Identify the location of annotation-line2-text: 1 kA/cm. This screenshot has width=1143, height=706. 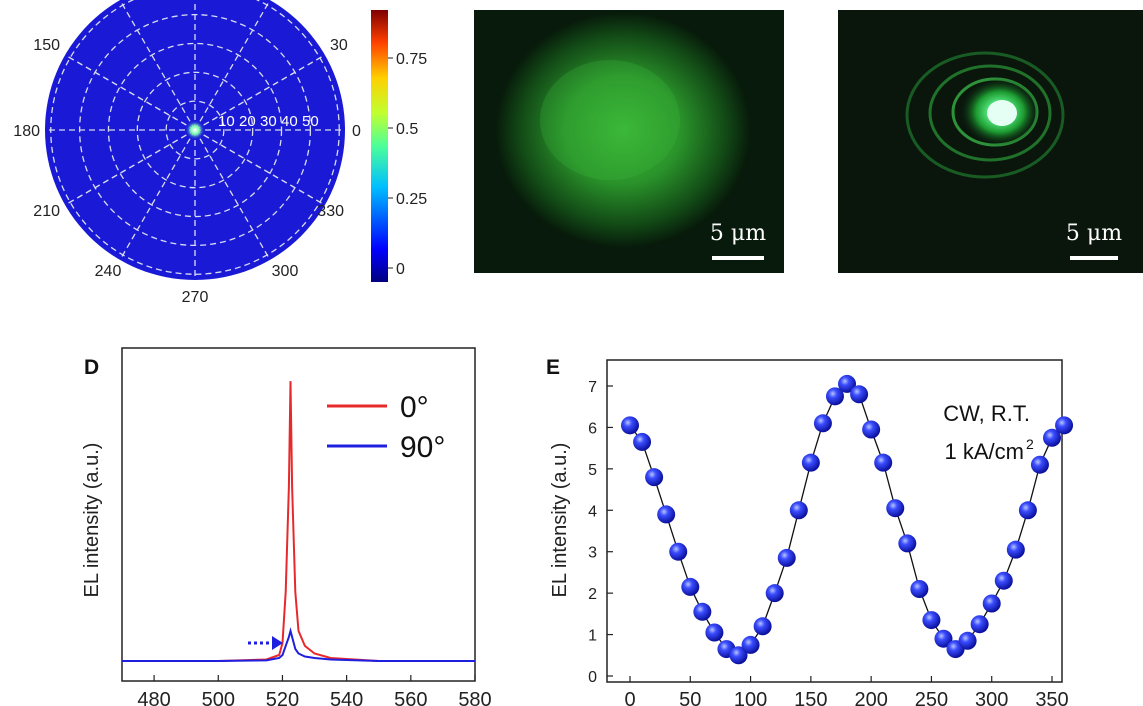
(984, 451).